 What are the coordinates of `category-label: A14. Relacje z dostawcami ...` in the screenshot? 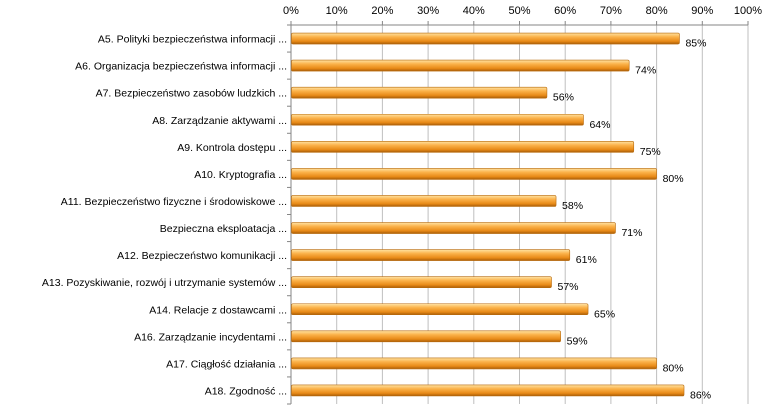 It's located at (218, 310).